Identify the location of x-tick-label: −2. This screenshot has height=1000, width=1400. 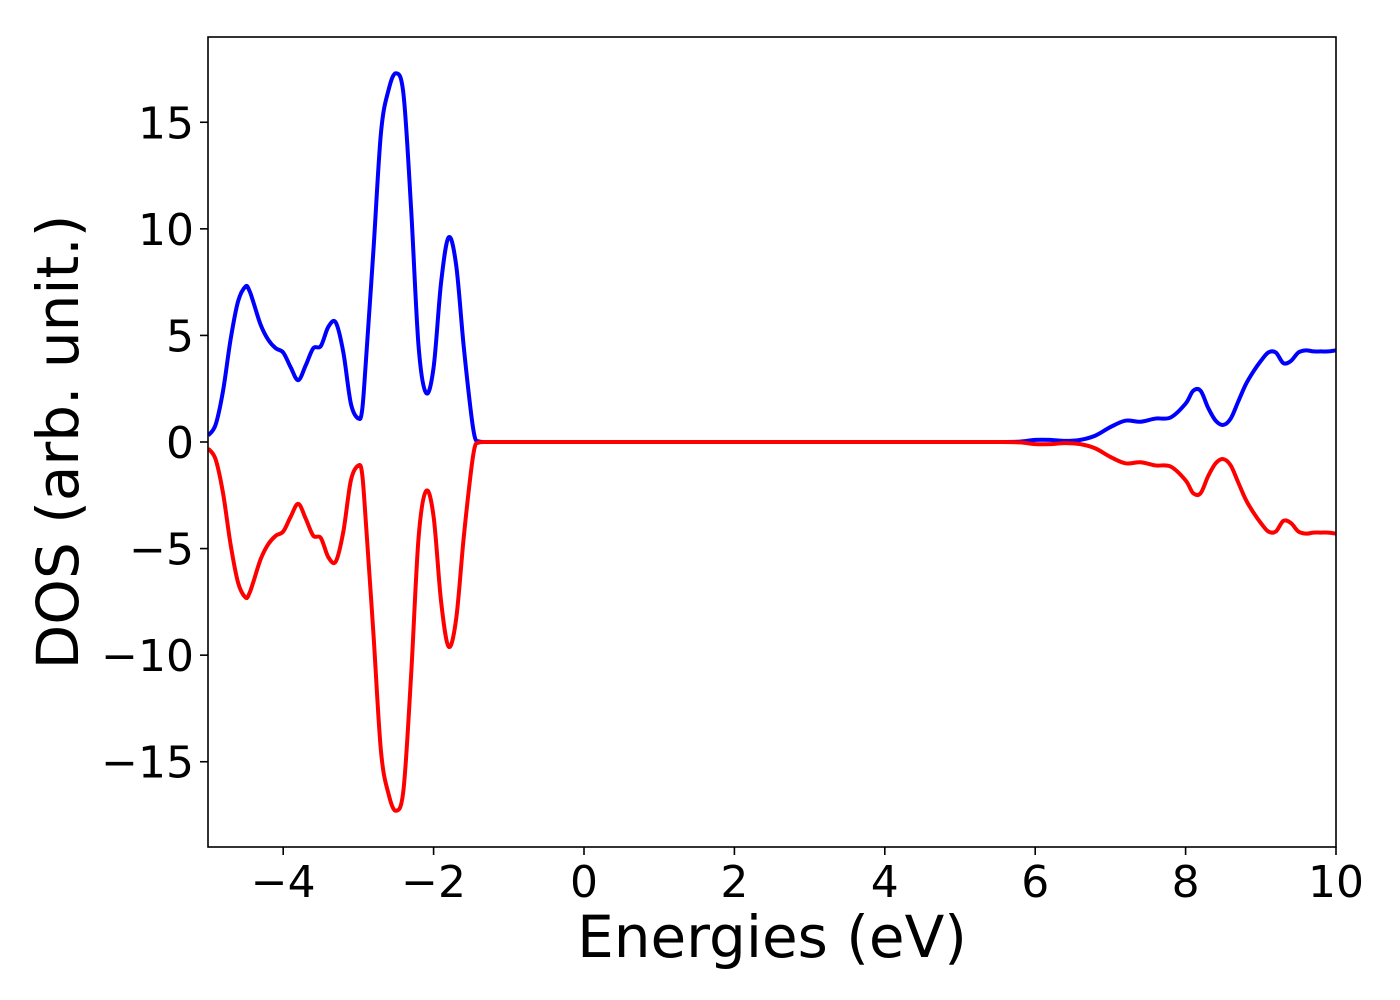
(433, 882).